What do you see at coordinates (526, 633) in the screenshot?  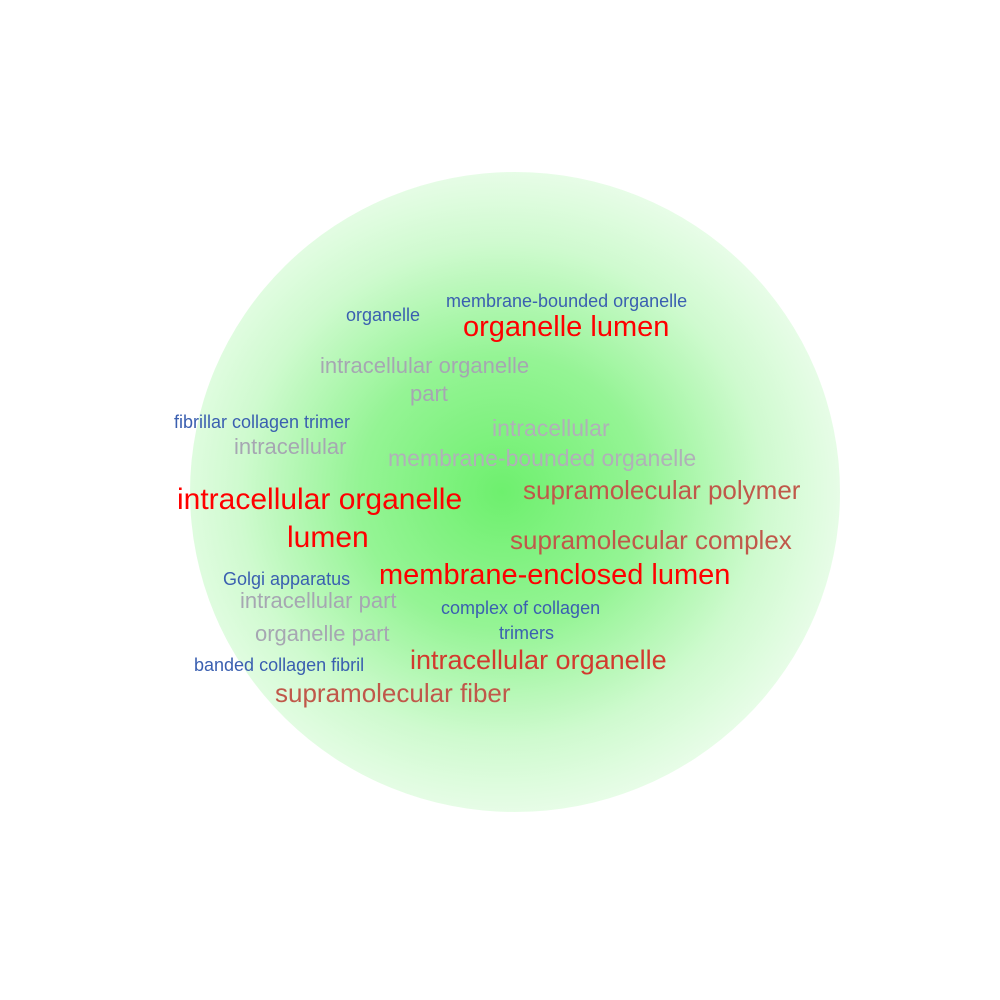 I see `term-complex-of-collagen-trimers-line2: trimers` at bounding box center [526, 633].